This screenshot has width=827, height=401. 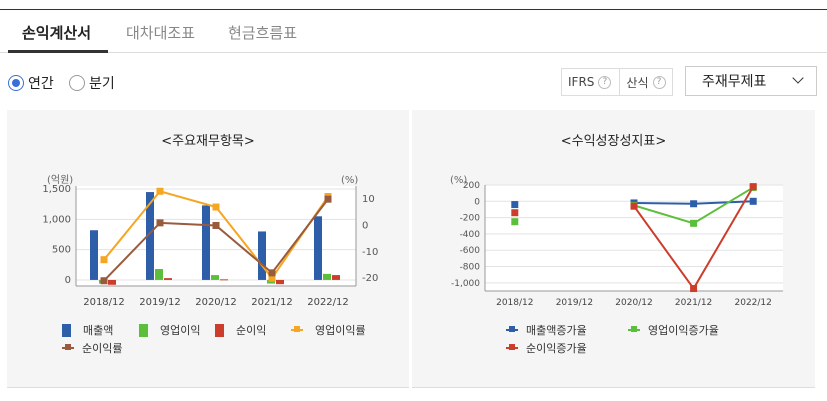 I want to click on y2-tick-label: 0, so click(x=365, y=225).